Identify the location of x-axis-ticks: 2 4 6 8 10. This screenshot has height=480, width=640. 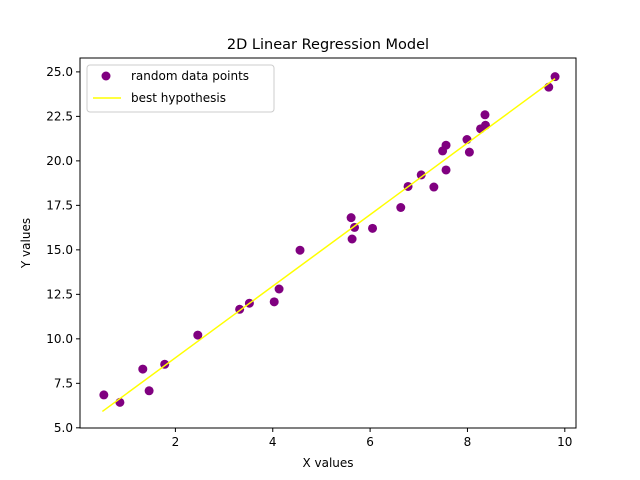
(372, 438).